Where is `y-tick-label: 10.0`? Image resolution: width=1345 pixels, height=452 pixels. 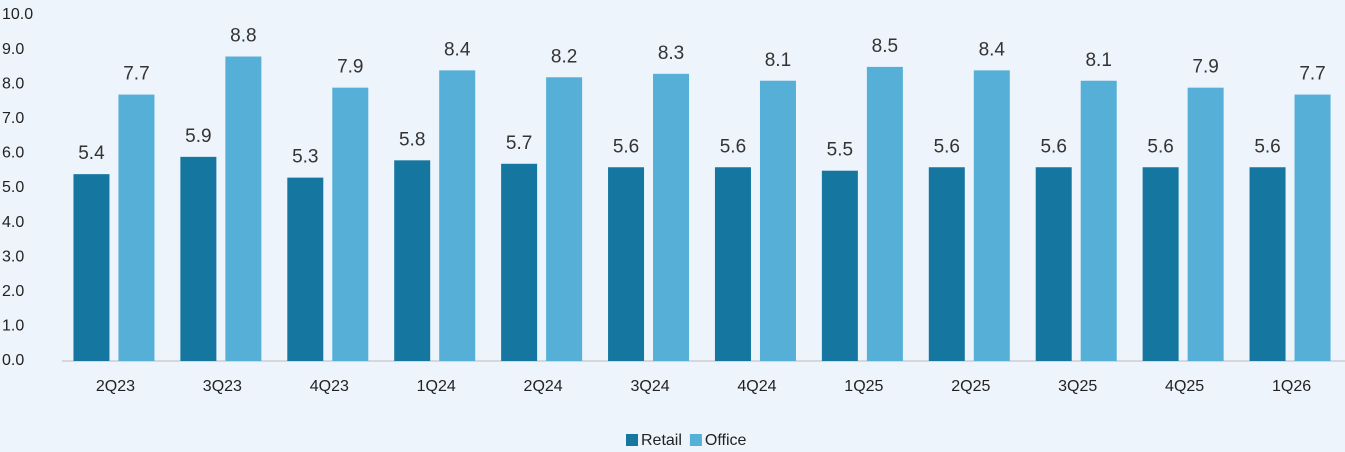
y-tick-label: 10.0 is located at coordinates (17, 14).